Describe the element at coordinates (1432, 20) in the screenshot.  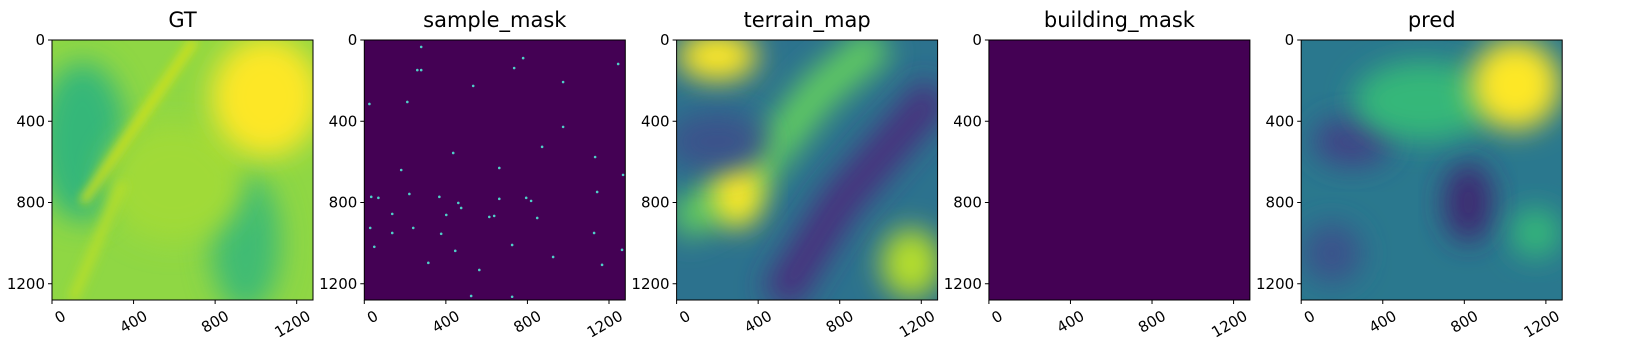
I see `panel-title: pred` at that location.